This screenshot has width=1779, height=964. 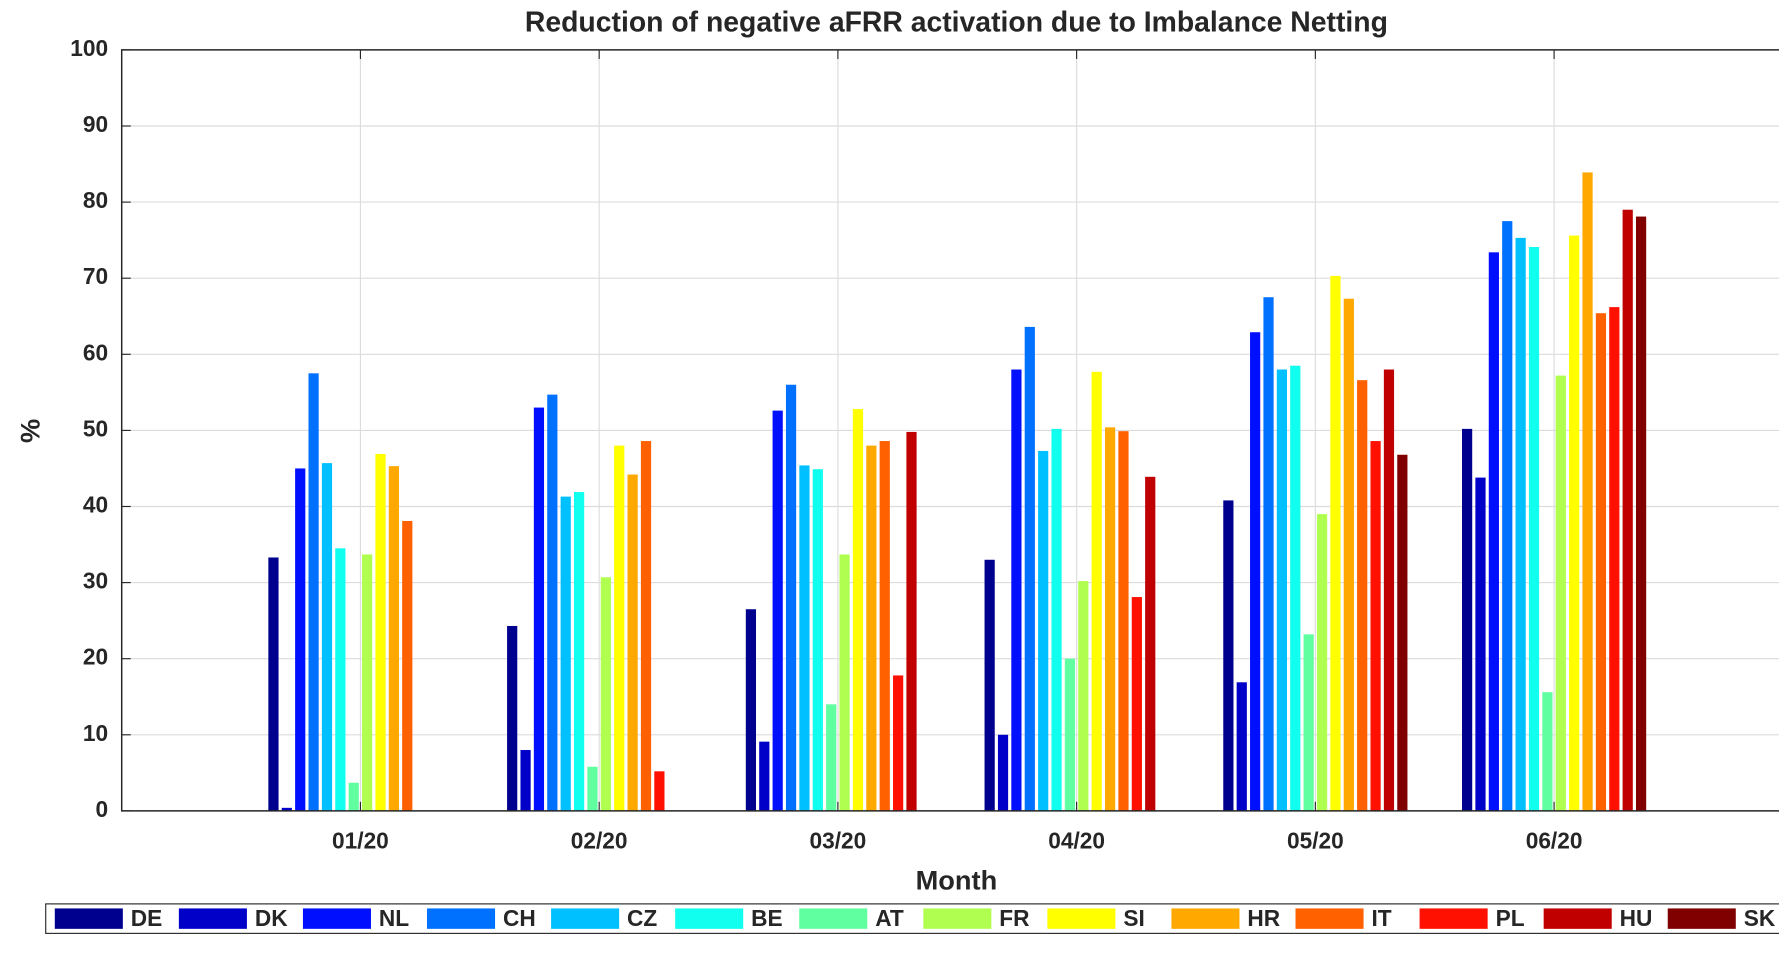 I want to click on x-tick-label: 02/20, so click(x=599, y=841).